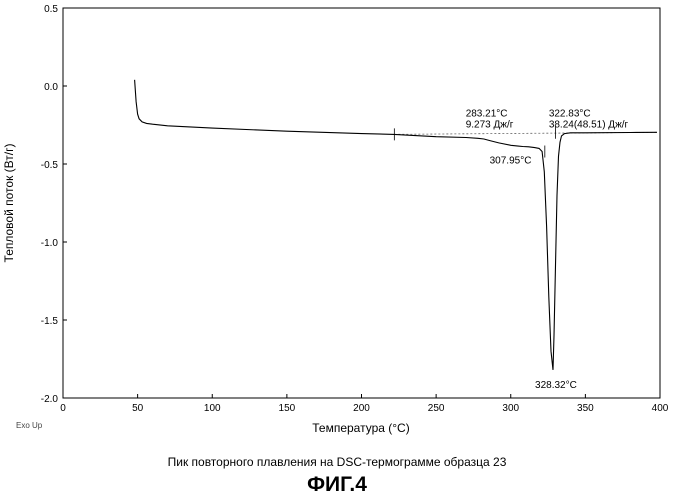  I want to click on x-tick-label: 400, so click(660, 408).